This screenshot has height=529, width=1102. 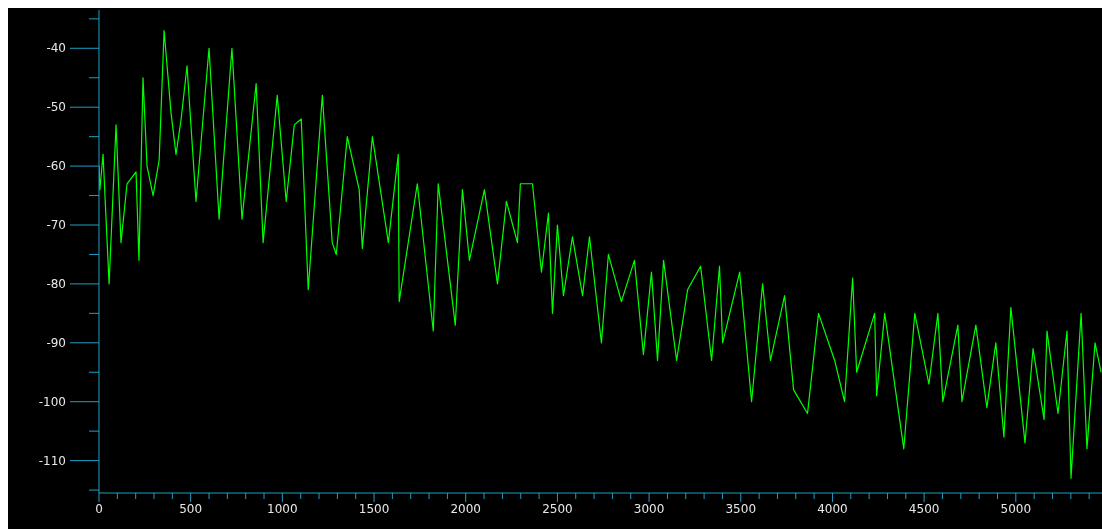 I want to click on y-tick-label: -50, so click(x=56, y=107).